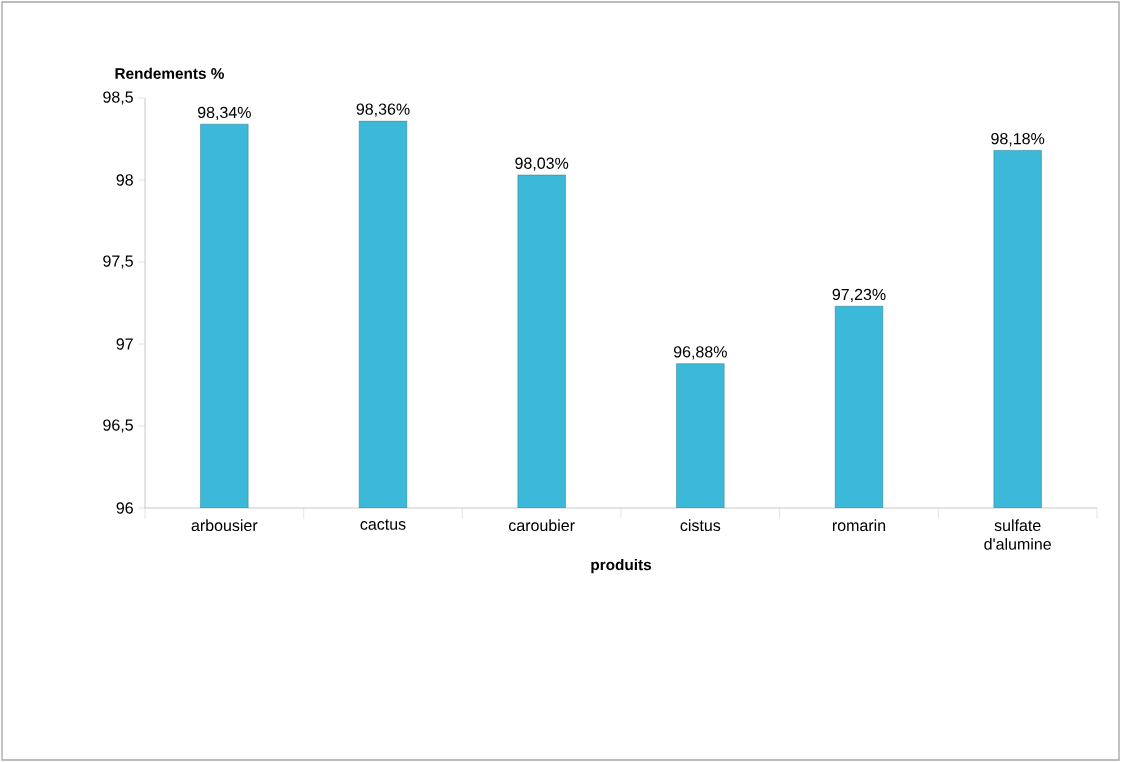 The image size is (1121, 762). I want to click on y-axis-title: Rendements %, so click(169, 73).